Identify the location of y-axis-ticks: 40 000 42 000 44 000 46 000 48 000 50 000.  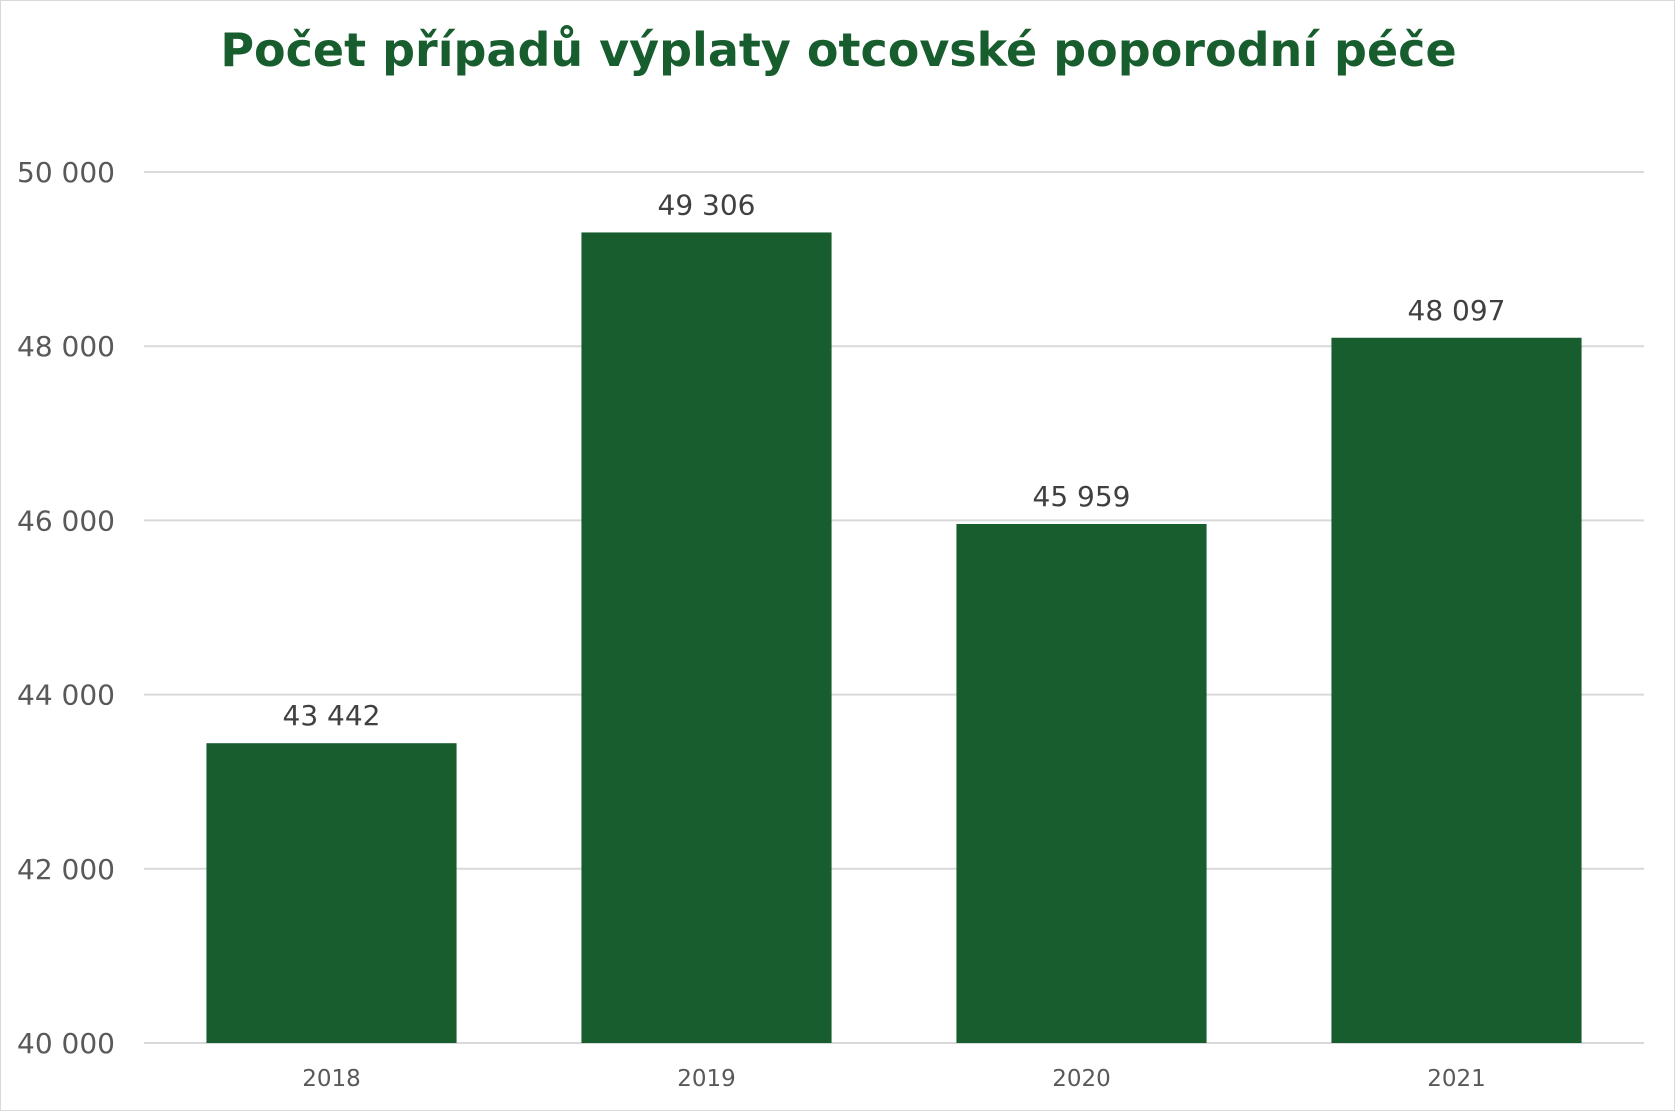
(66, 608).